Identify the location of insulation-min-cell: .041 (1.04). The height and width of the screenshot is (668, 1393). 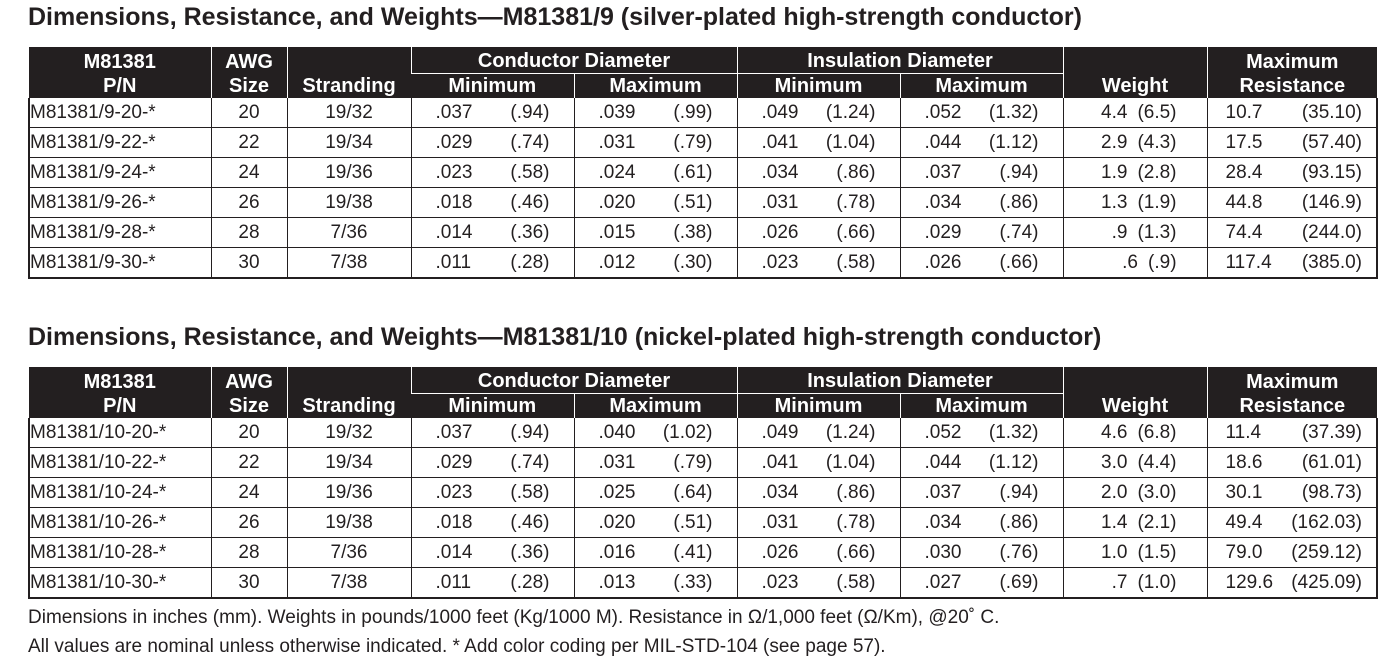
(818, 462).